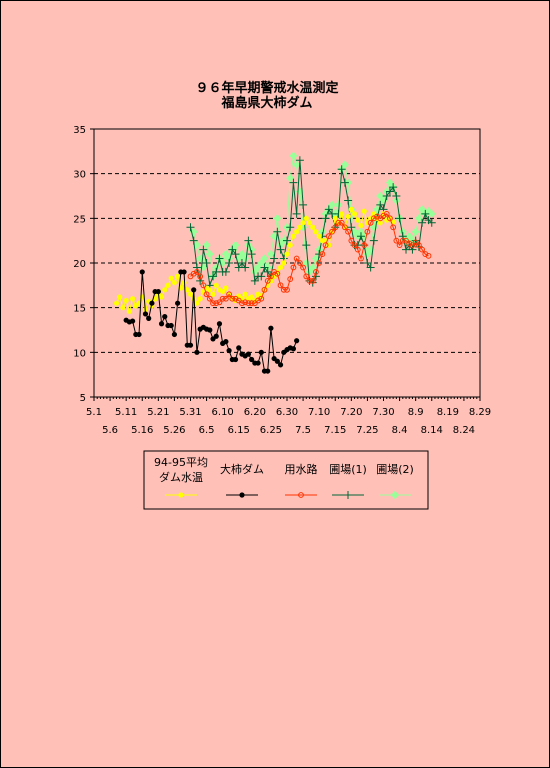 The height and width of the screenshot is (768, 550). I want to click on x-tick-label-top: 5.1, so click(94, 412).